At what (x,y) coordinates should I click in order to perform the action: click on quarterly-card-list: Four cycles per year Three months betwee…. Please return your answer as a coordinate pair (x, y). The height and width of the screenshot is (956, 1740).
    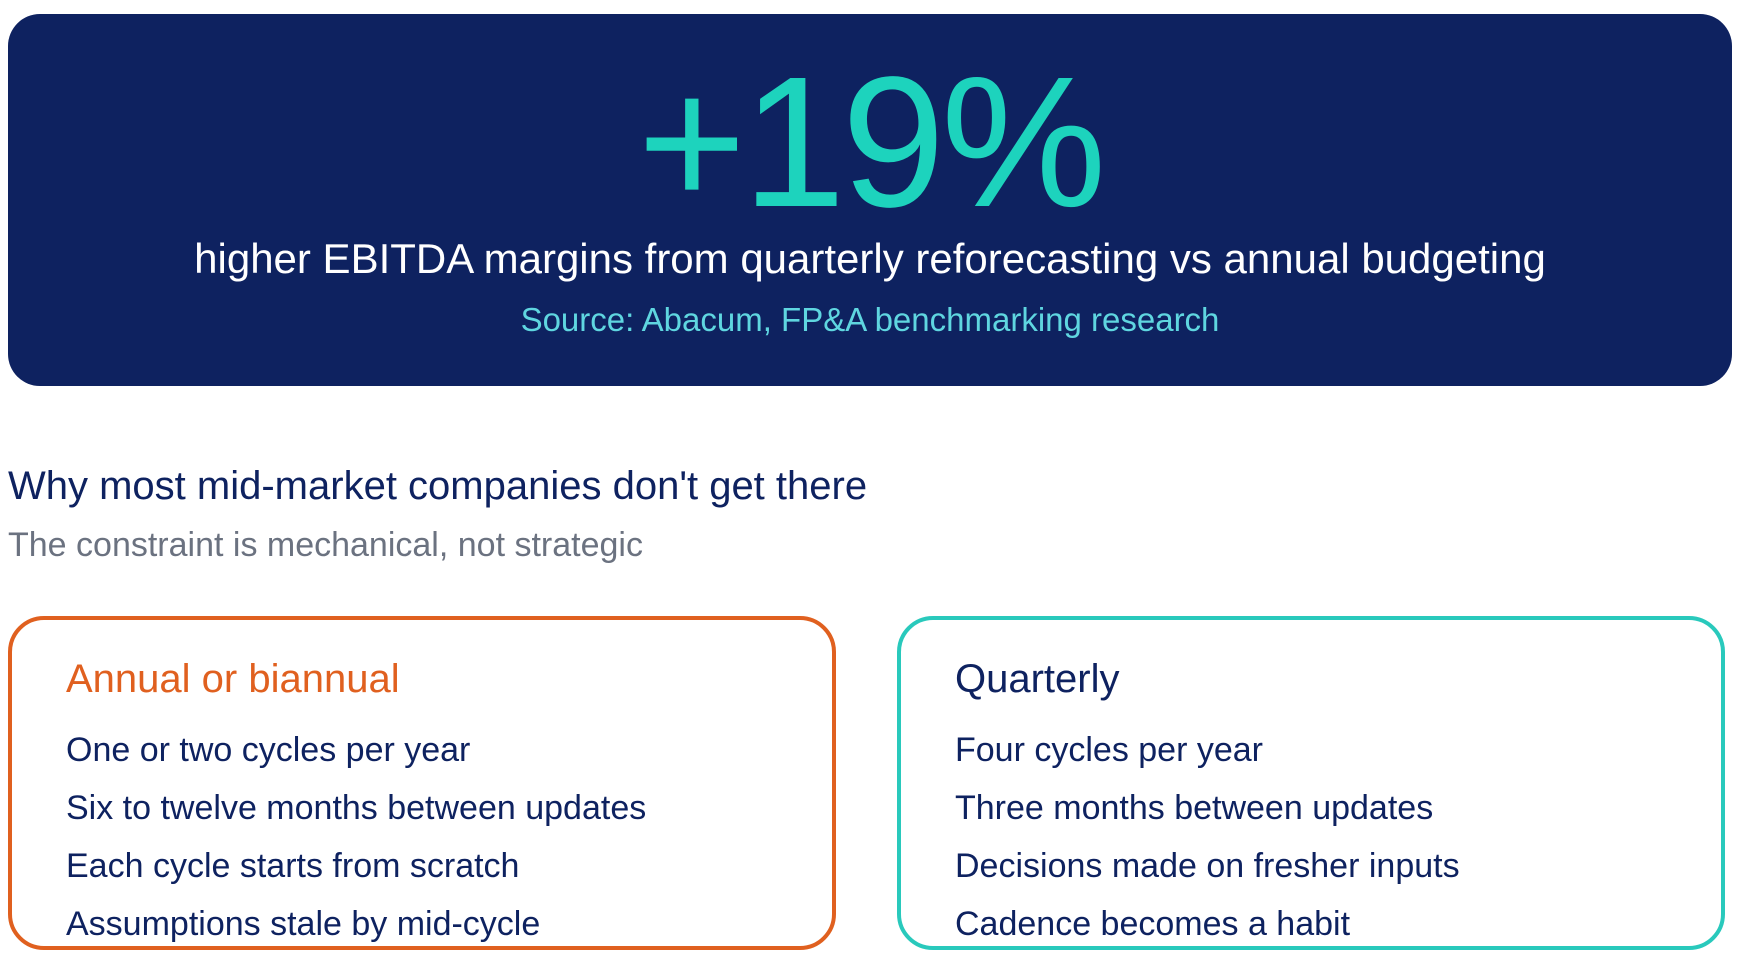
    Looking at the image, I should click on (1207, 837).